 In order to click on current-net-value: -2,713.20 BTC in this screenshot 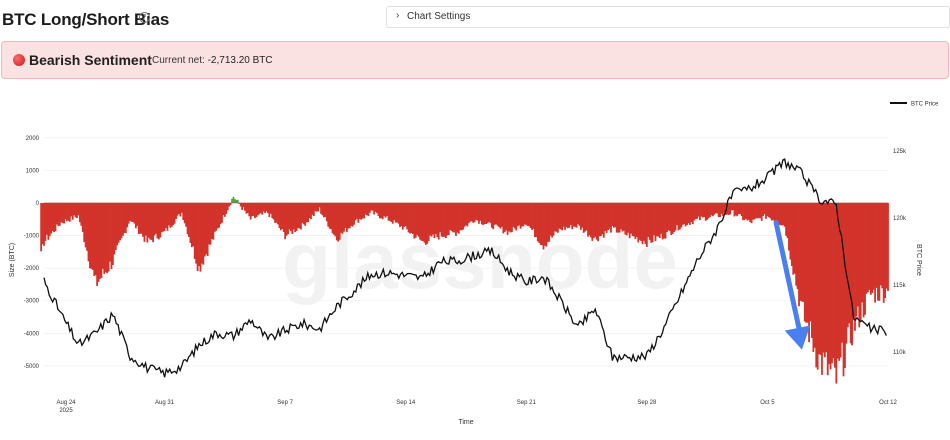, I will do `click(240, 60)`.